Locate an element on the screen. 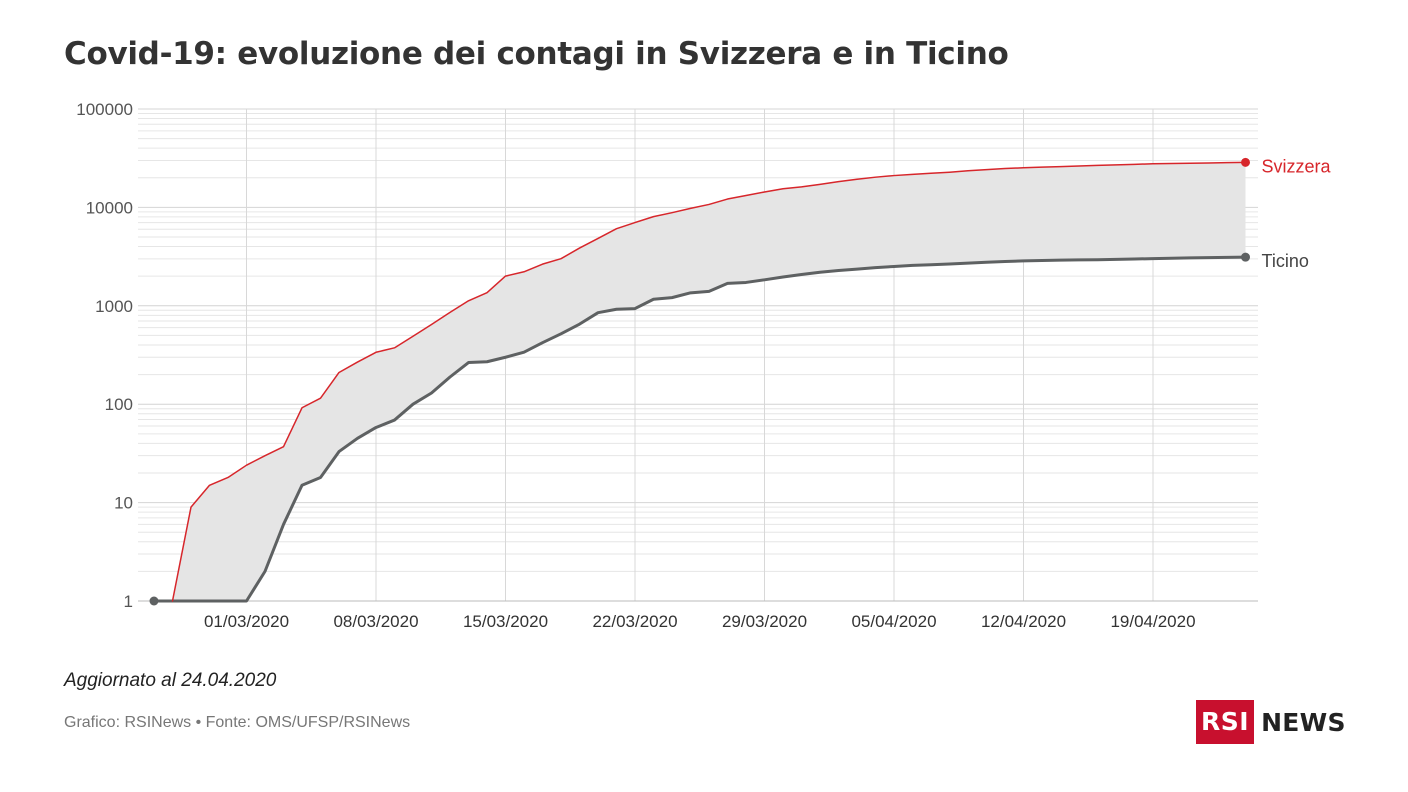 Image resolution: width=1408 pixels, height=792 pixels. x-tick-label: 08/03/2020 is located at coordinates (375, 621).